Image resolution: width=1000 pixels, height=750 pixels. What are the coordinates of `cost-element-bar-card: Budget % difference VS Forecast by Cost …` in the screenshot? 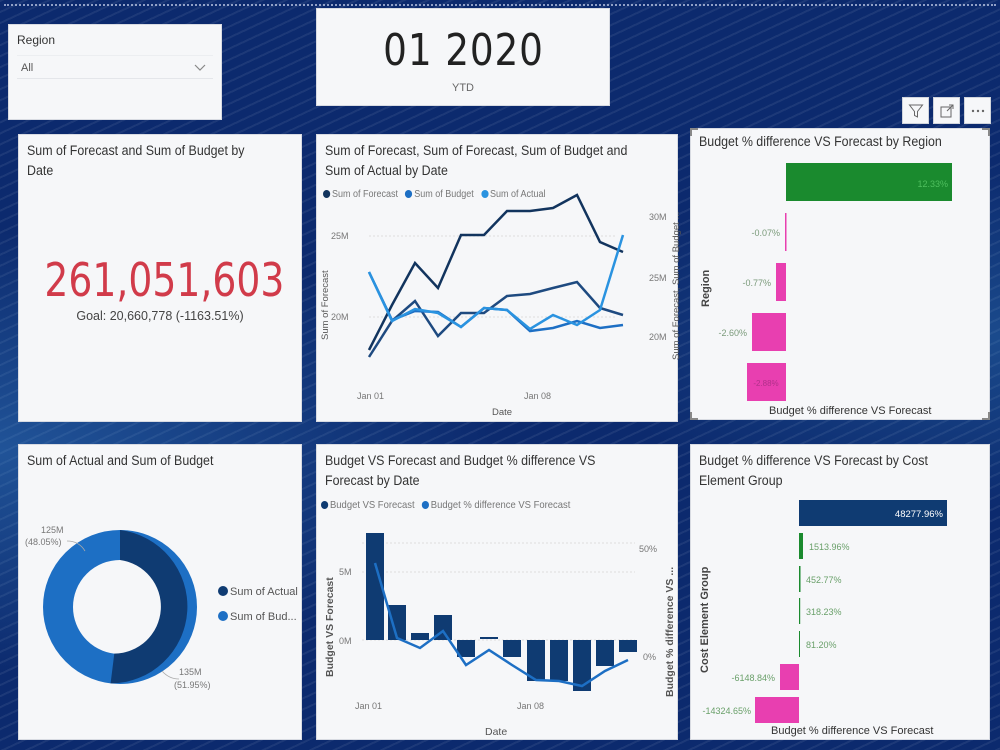 It's located at (840, 592).